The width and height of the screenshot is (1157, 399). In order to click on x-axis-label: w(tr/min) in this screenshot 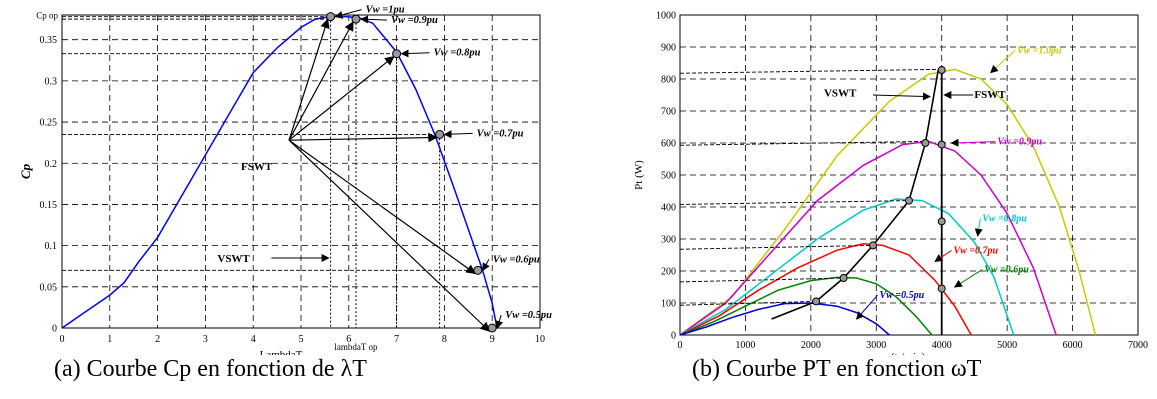, I will do `click(904, 353)`.